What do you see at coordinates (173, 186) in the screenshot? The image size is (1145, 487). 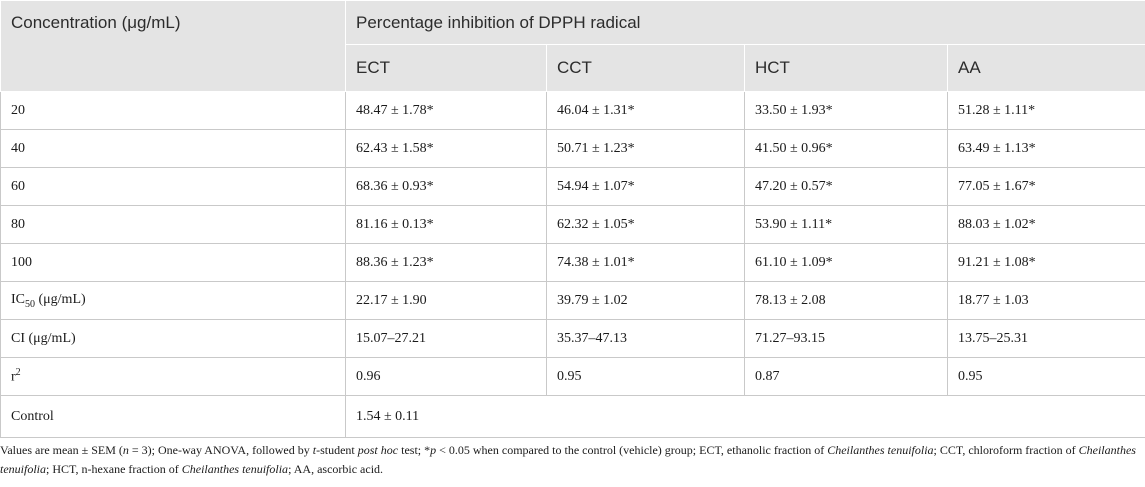 I see `row-label: 60` at bounding box center [173, 186].